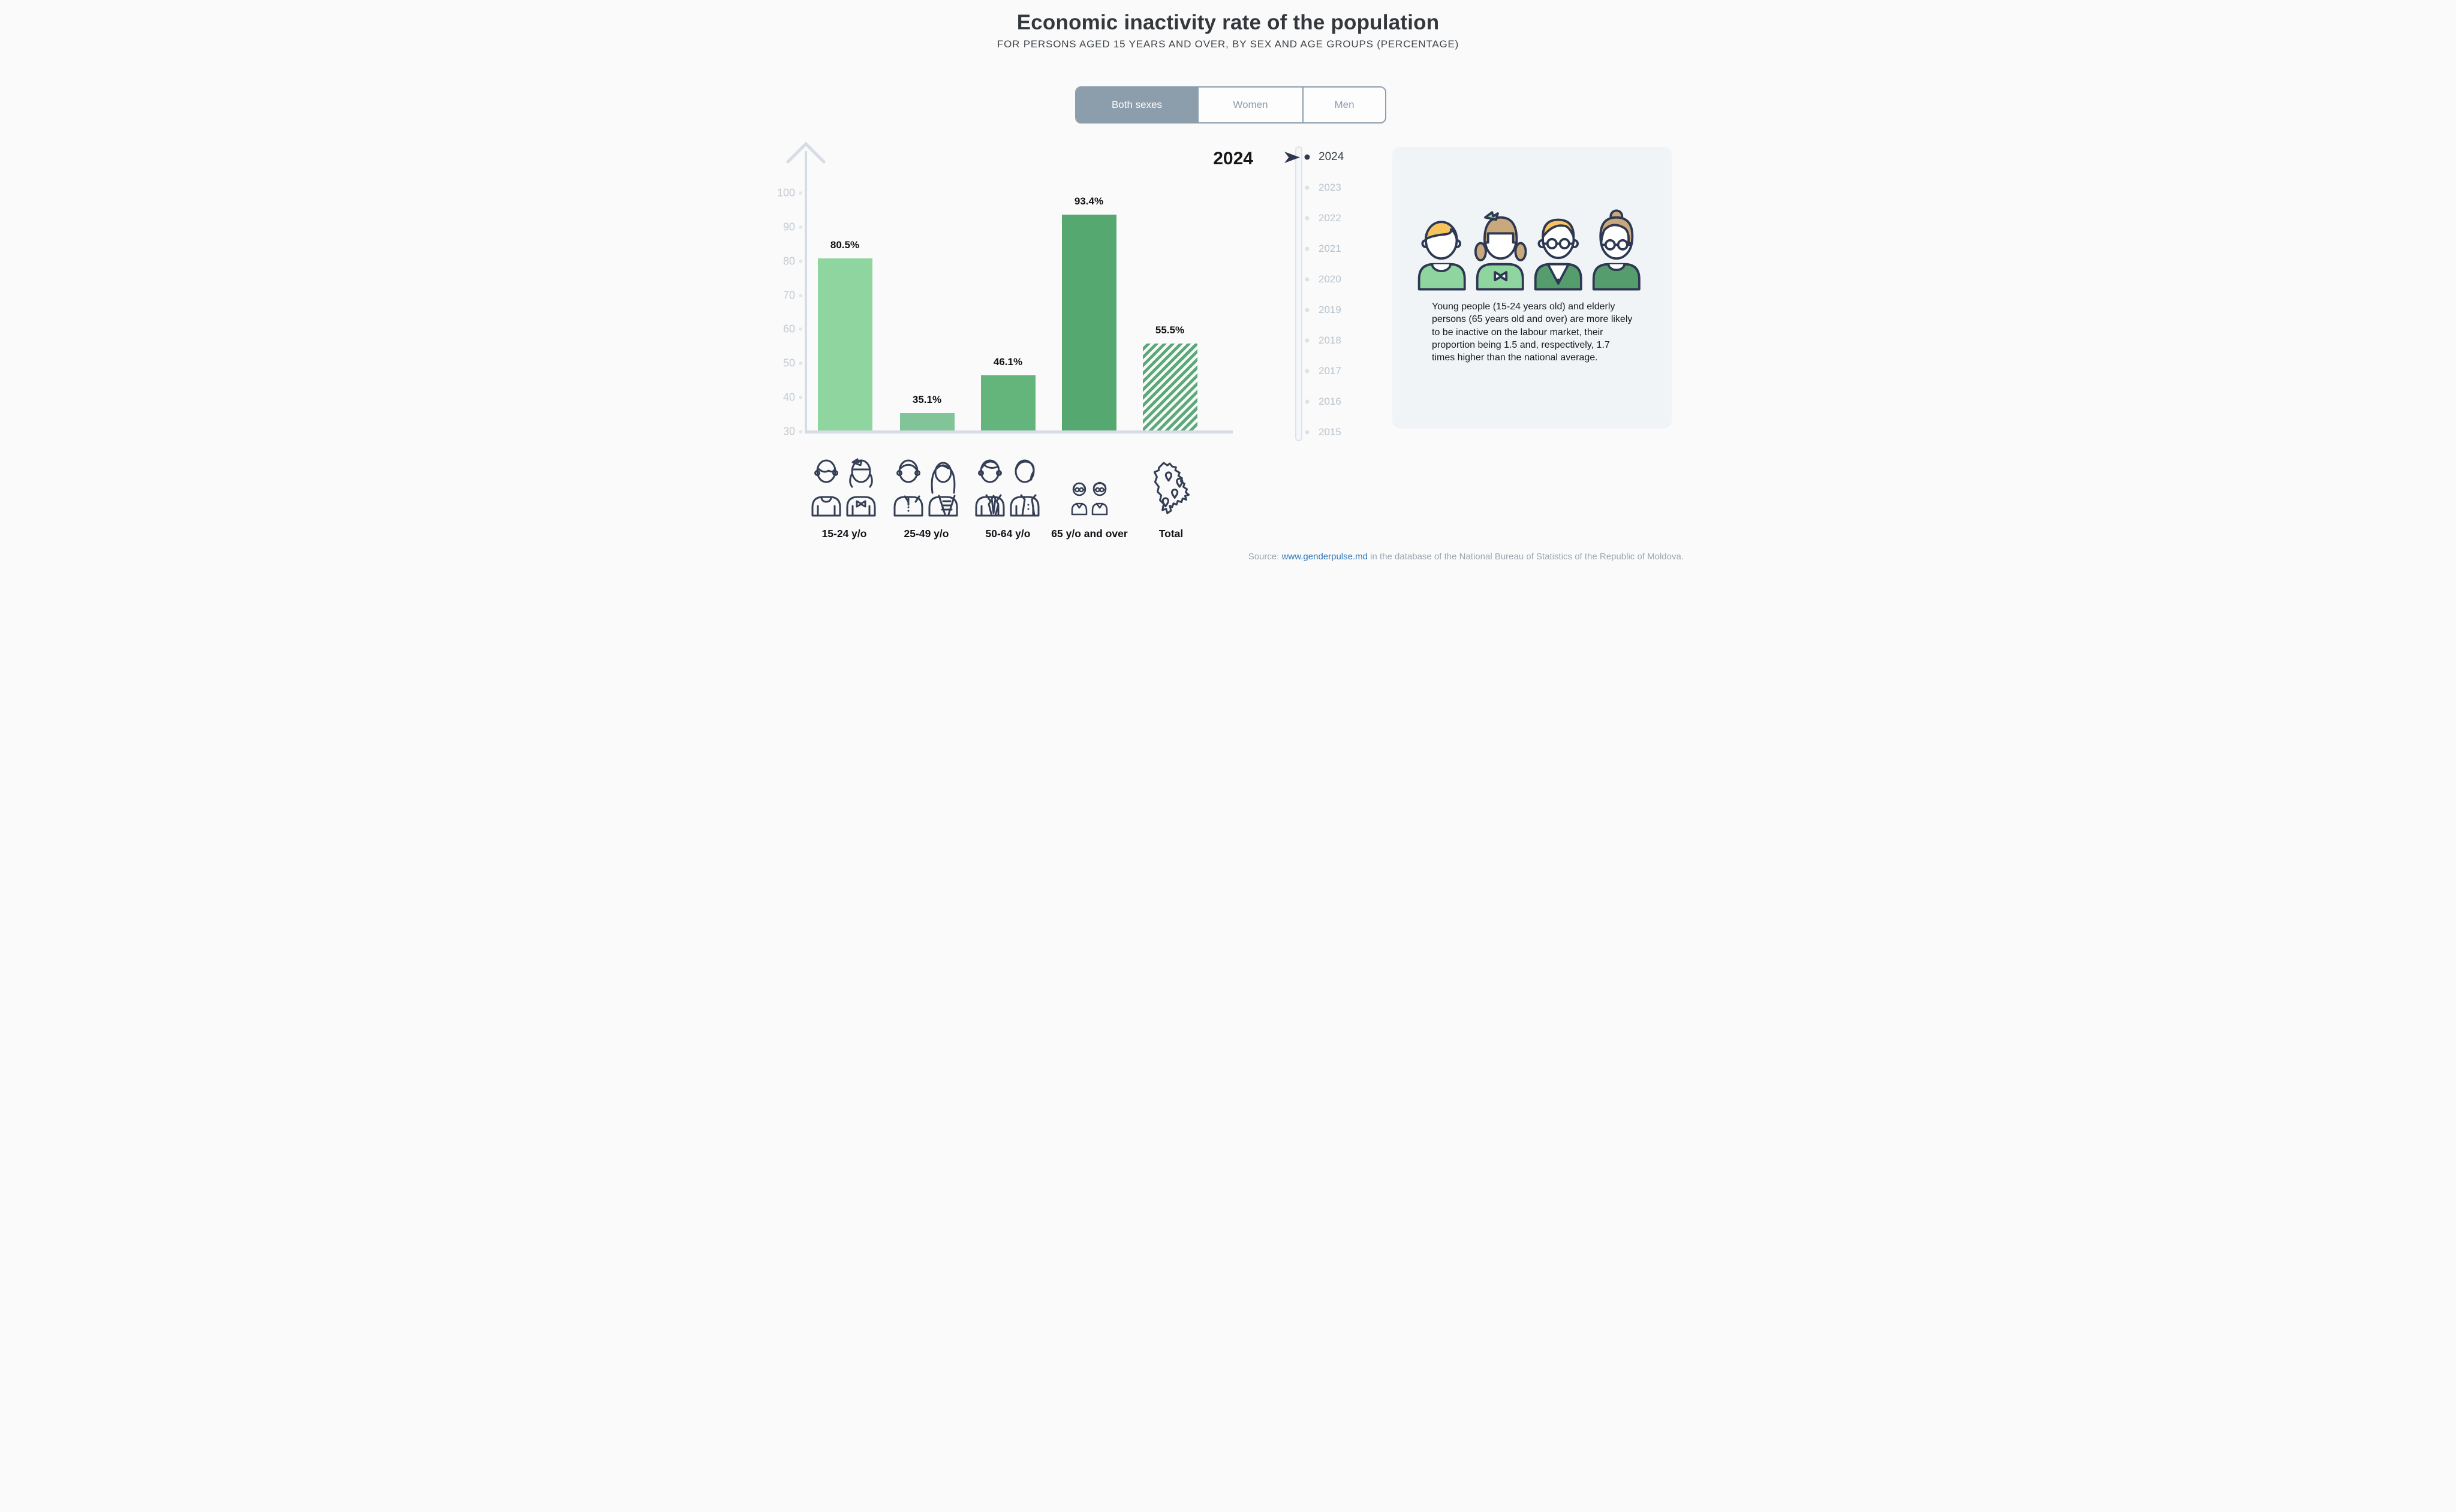 This screenshot has height=1512, width=2456. Describe the element at coordinates (1338, 279) in the screenshot. I see `year-item-2020: 2020` at that location.